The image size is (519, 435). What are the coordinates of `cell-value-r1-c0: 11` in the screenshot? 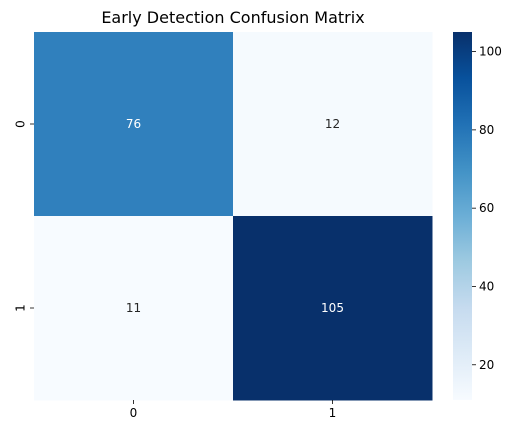 It's located at (133, 308).